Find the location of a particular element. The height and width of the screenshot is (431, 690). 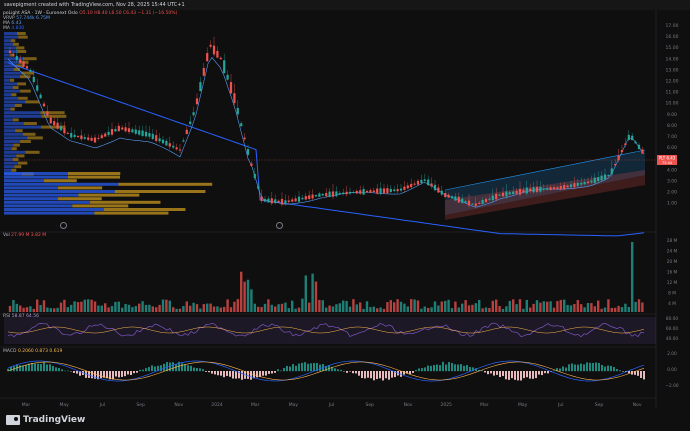

price-tick-label: 4.00 is located at coordinates (672, 170).